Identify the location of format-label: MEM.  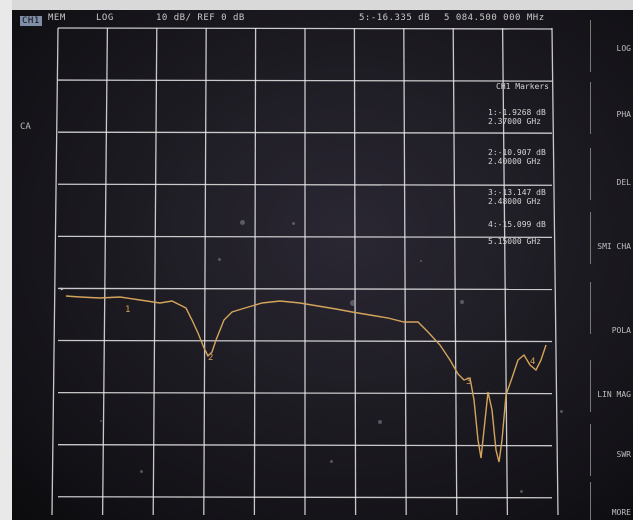
(57, 18).